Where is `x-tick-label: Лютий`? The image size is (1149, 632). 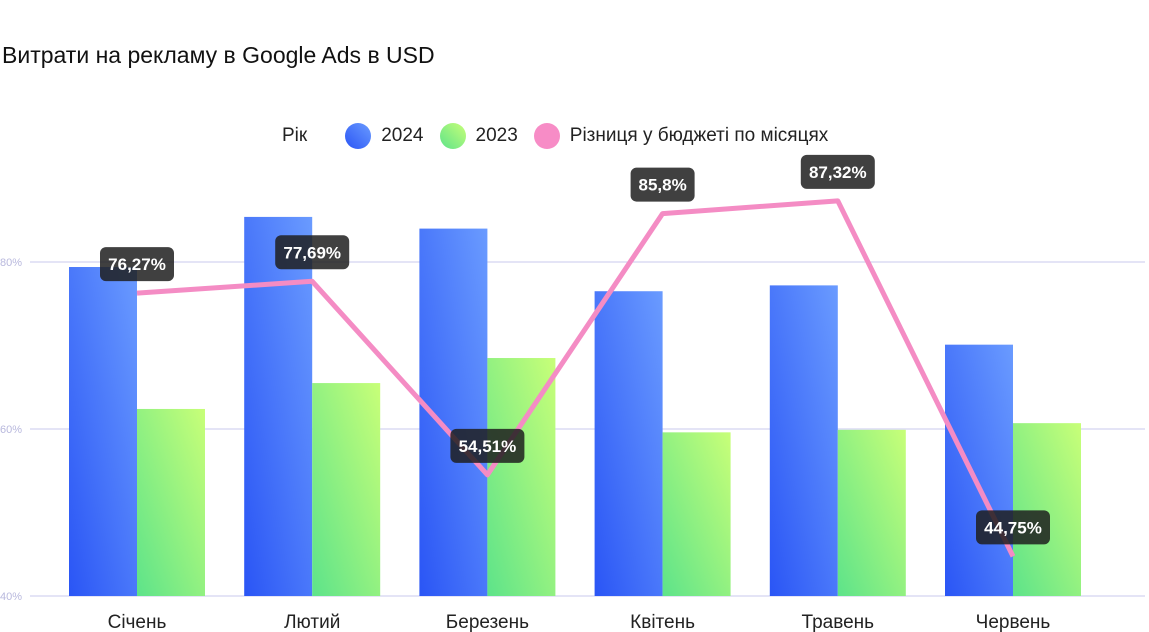
x-tick-label: Лютий is located at coordinates (312, 622).